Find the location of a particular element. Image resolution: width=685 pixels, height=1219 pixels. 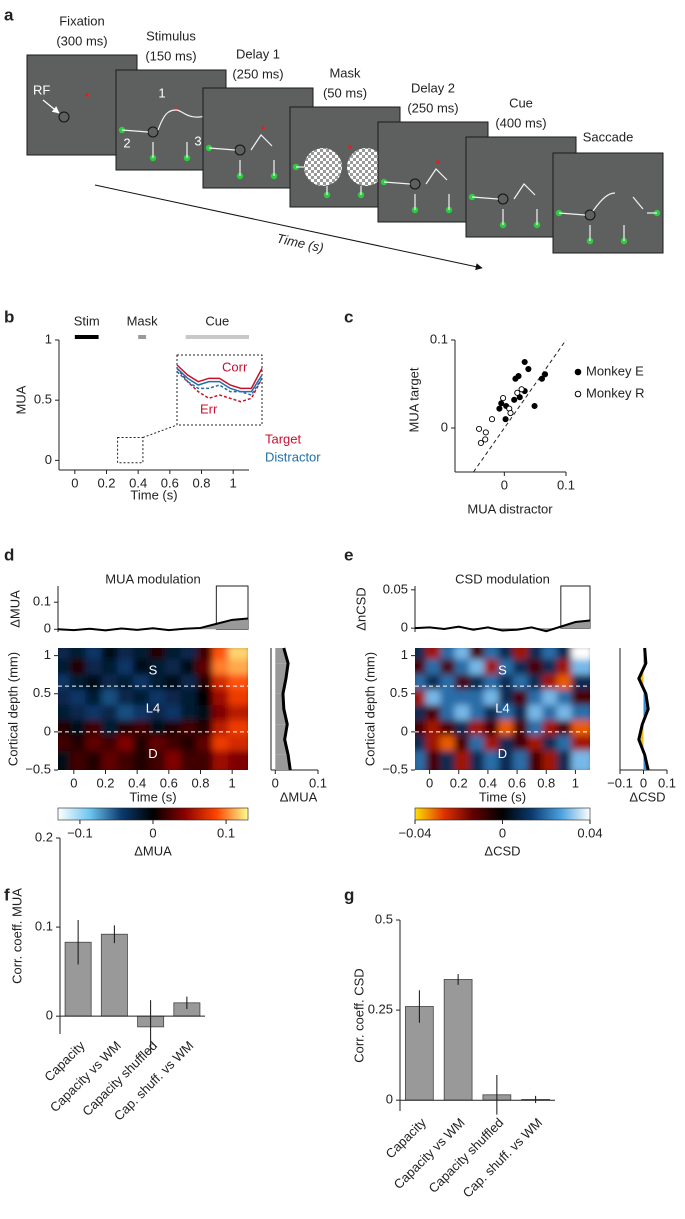

screen-duration: (150 ms) is located at coordinates (170, 55).